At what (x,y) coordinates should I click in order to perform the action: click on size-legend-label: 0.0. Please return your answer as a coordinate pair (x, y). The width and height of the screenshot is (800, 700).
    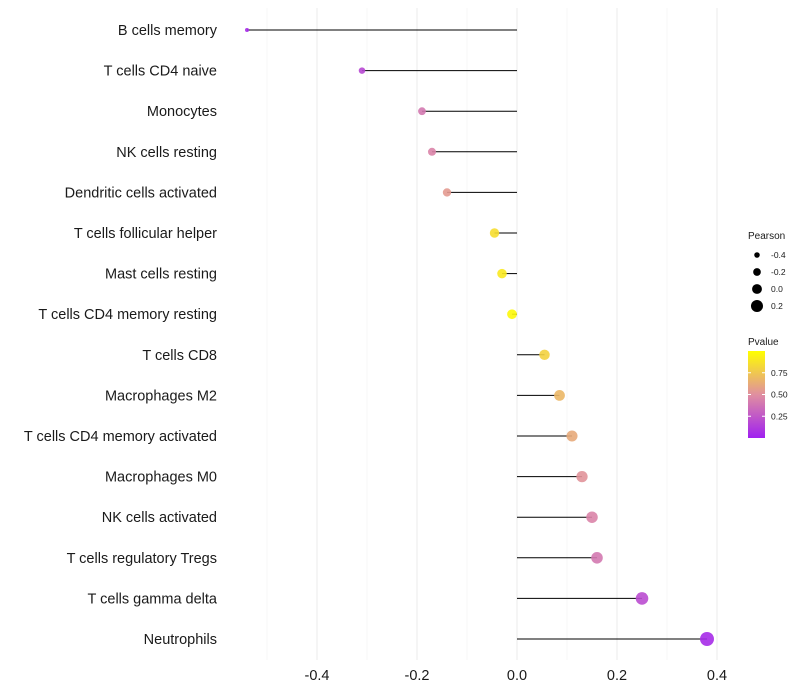
    Looking at the image, I should click on (777, 289).